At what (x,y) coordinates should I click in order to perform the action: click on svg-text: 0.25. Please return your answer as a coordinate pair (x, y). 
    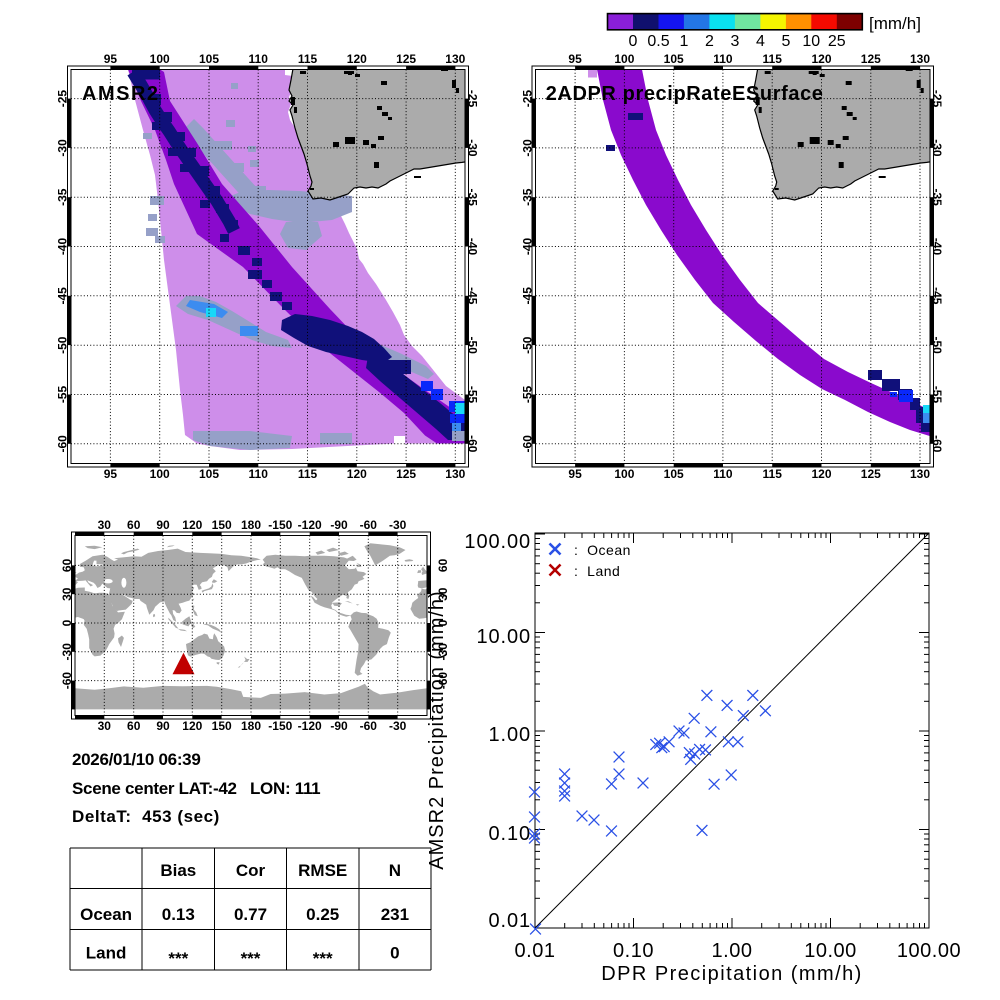
    Looking at the image, I should click on (322, 914).